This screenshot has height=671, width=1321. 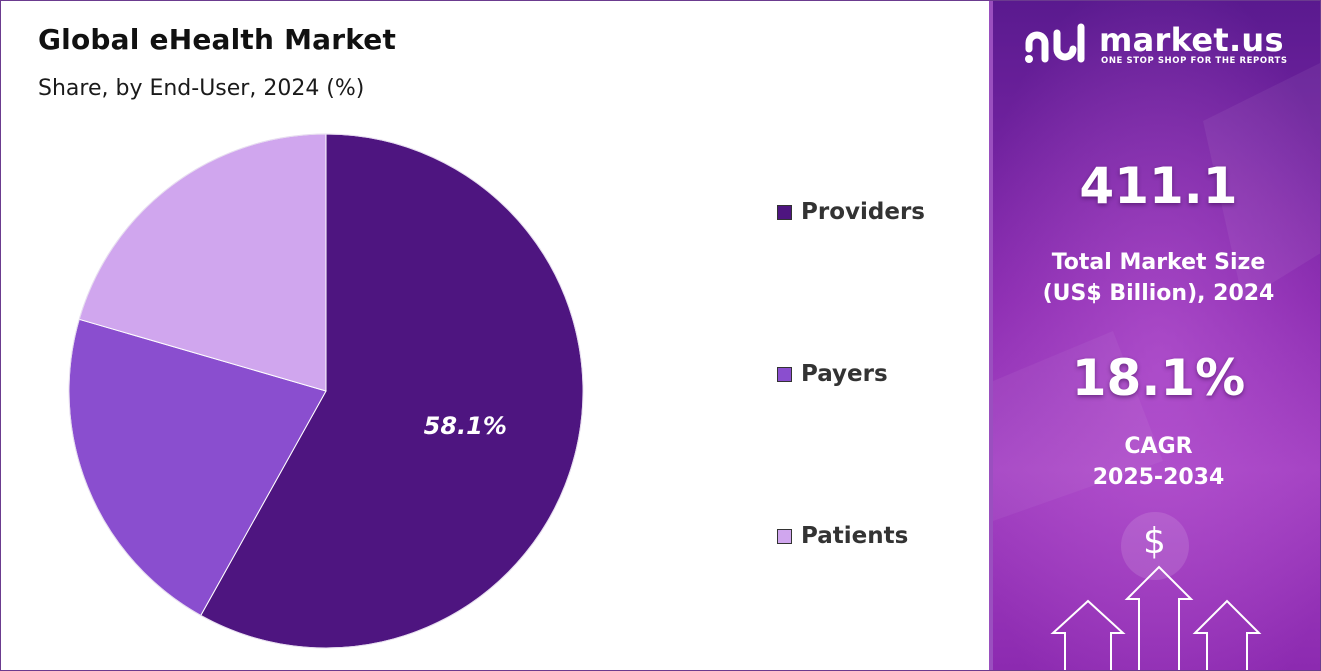 What do you see at coordinates (844, 374) in the screenshot?
I see `legend-label-payers: Payers` at bounding box center [844, 374].